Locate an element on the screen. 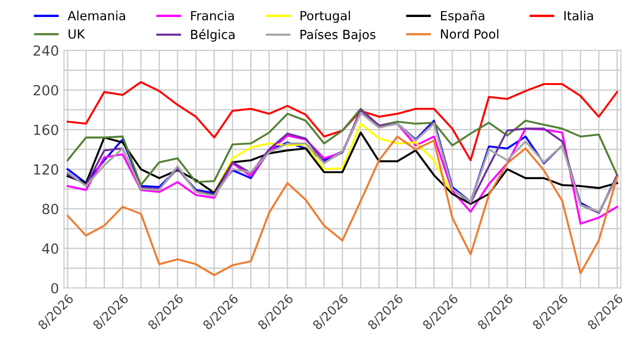  legend-label: Nord Pool is located at coordinates (469, 34).